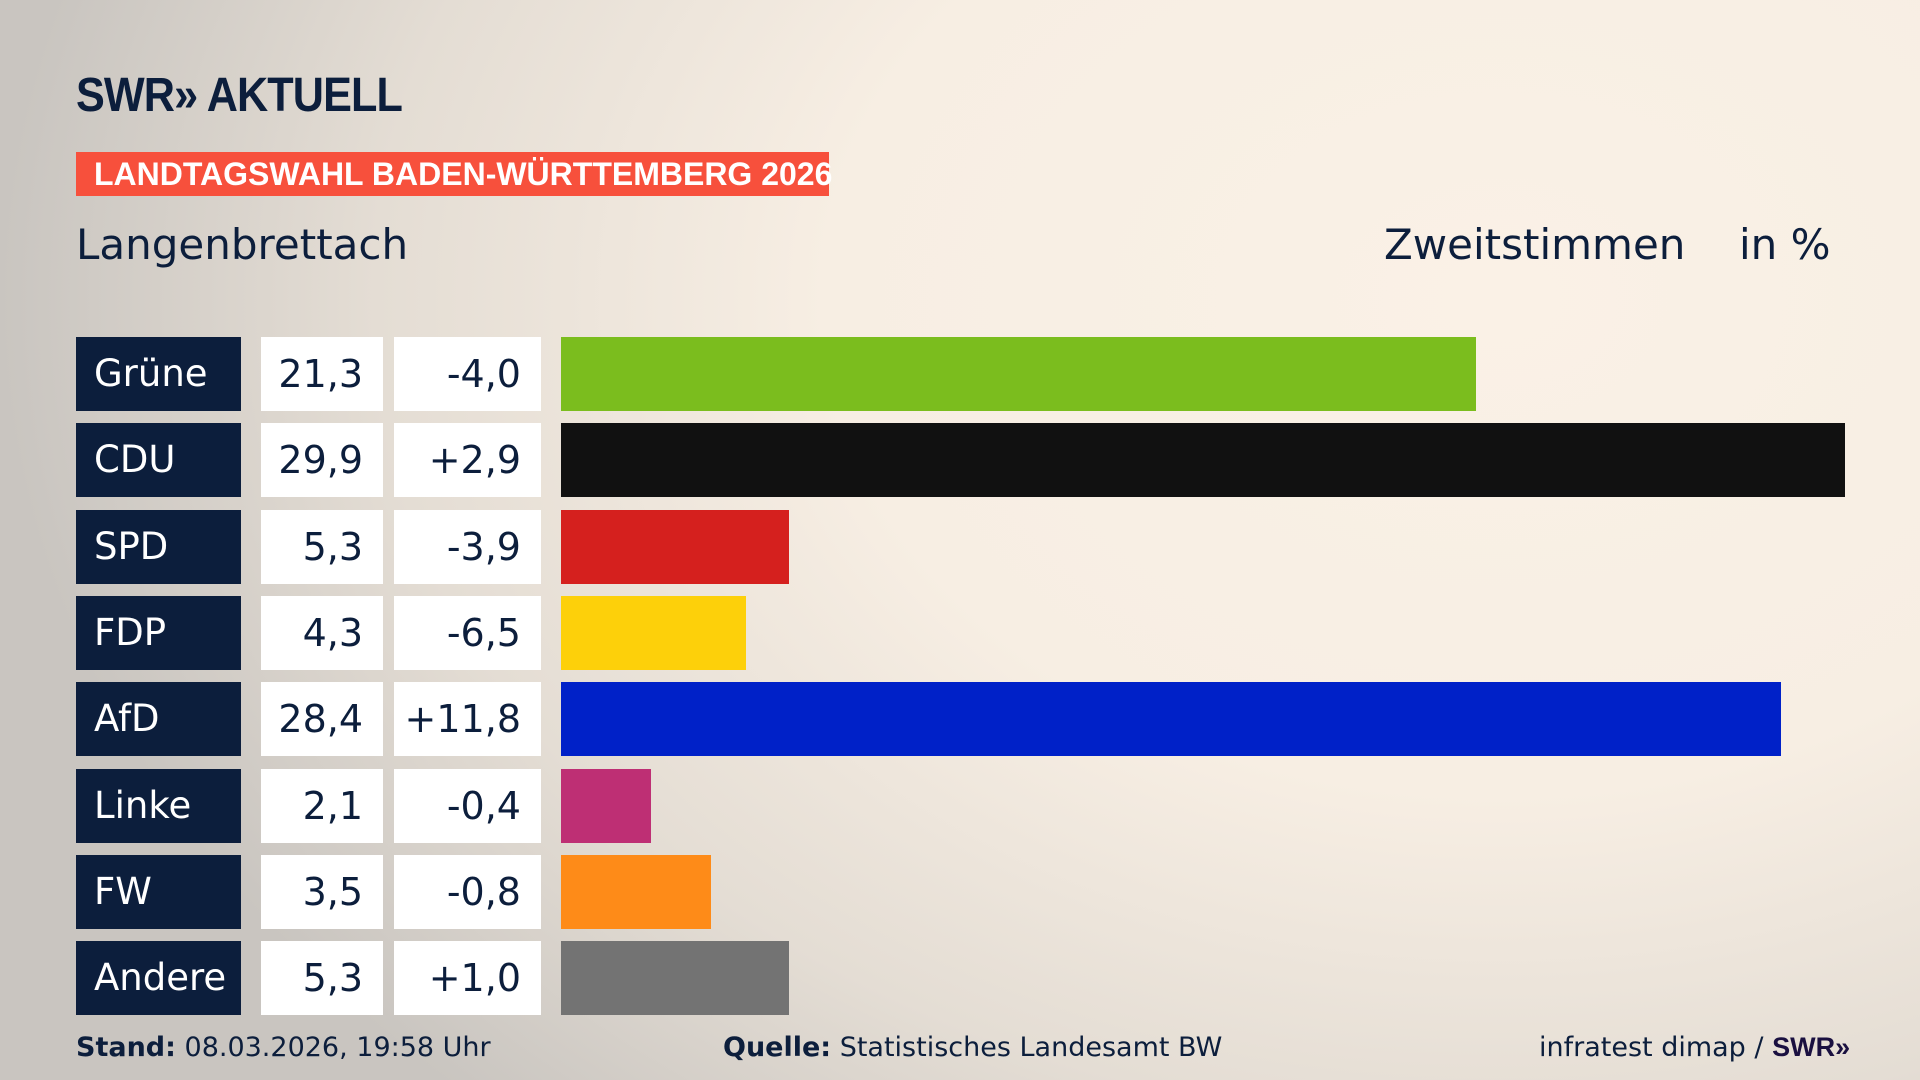 The width and height of the screenshot is (1920, 1080). What do you see at coordinates (158, 978) in the screenshot?
I see `party-label: Andere` at bounding box center [158, 978].